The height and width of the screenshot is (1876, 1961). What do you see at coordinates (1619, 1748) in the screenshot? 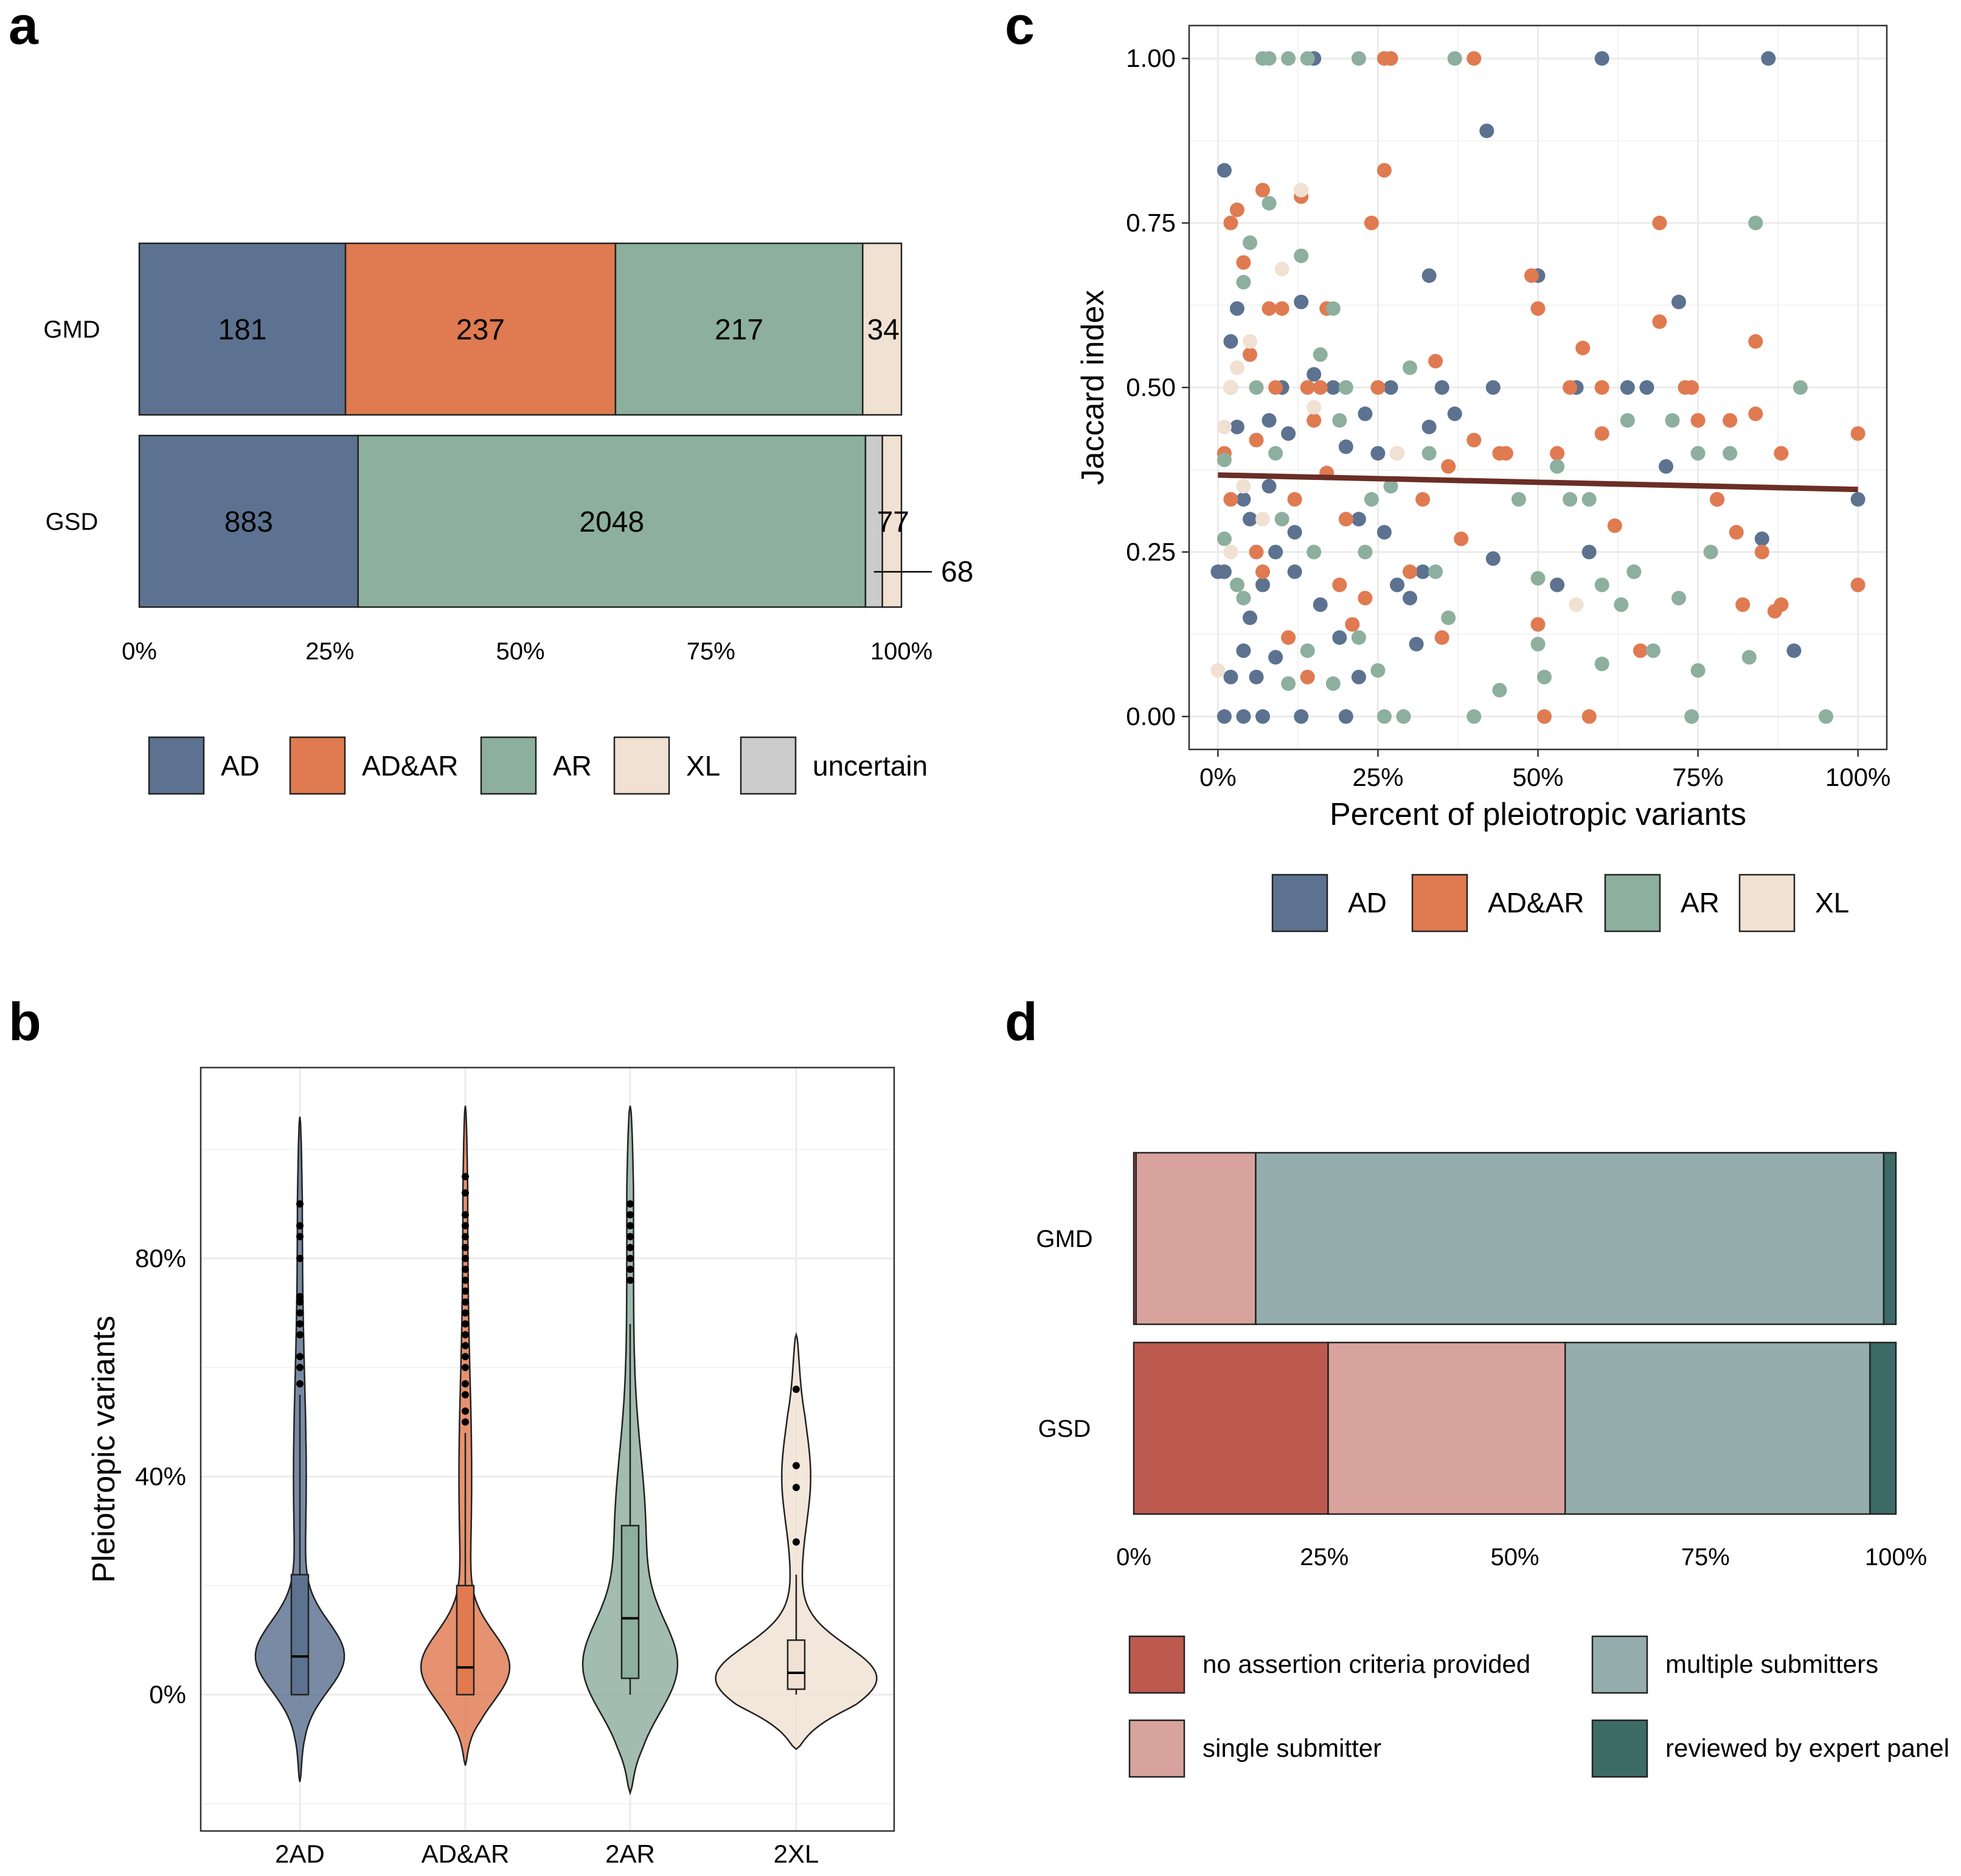
I see `legend-swatch-reviewed-by-expert-panel` at bounding box center [1619, 1748].